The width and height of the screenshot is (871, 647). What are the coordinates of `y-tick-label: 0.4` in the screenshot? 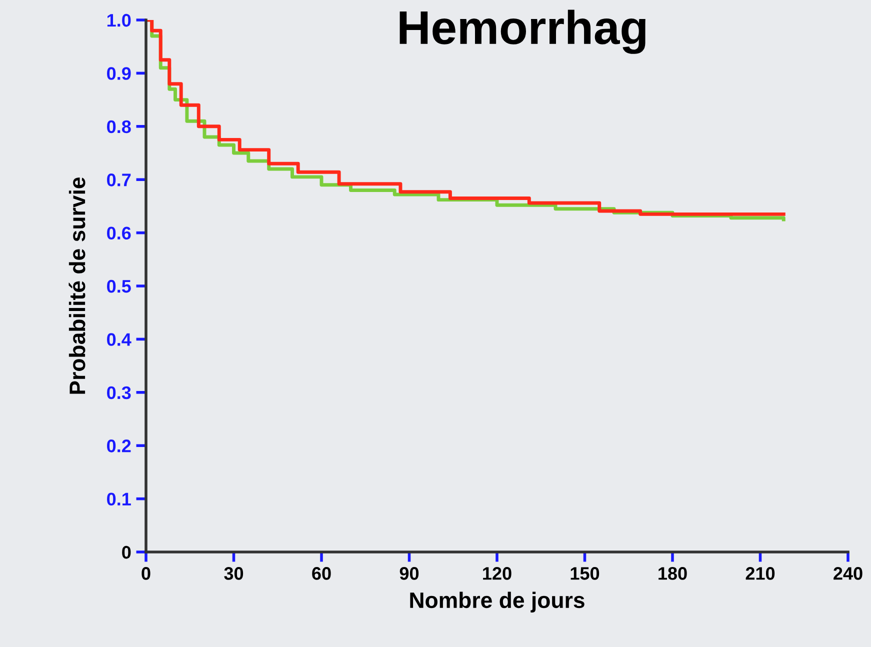 It's located at (119, 339).